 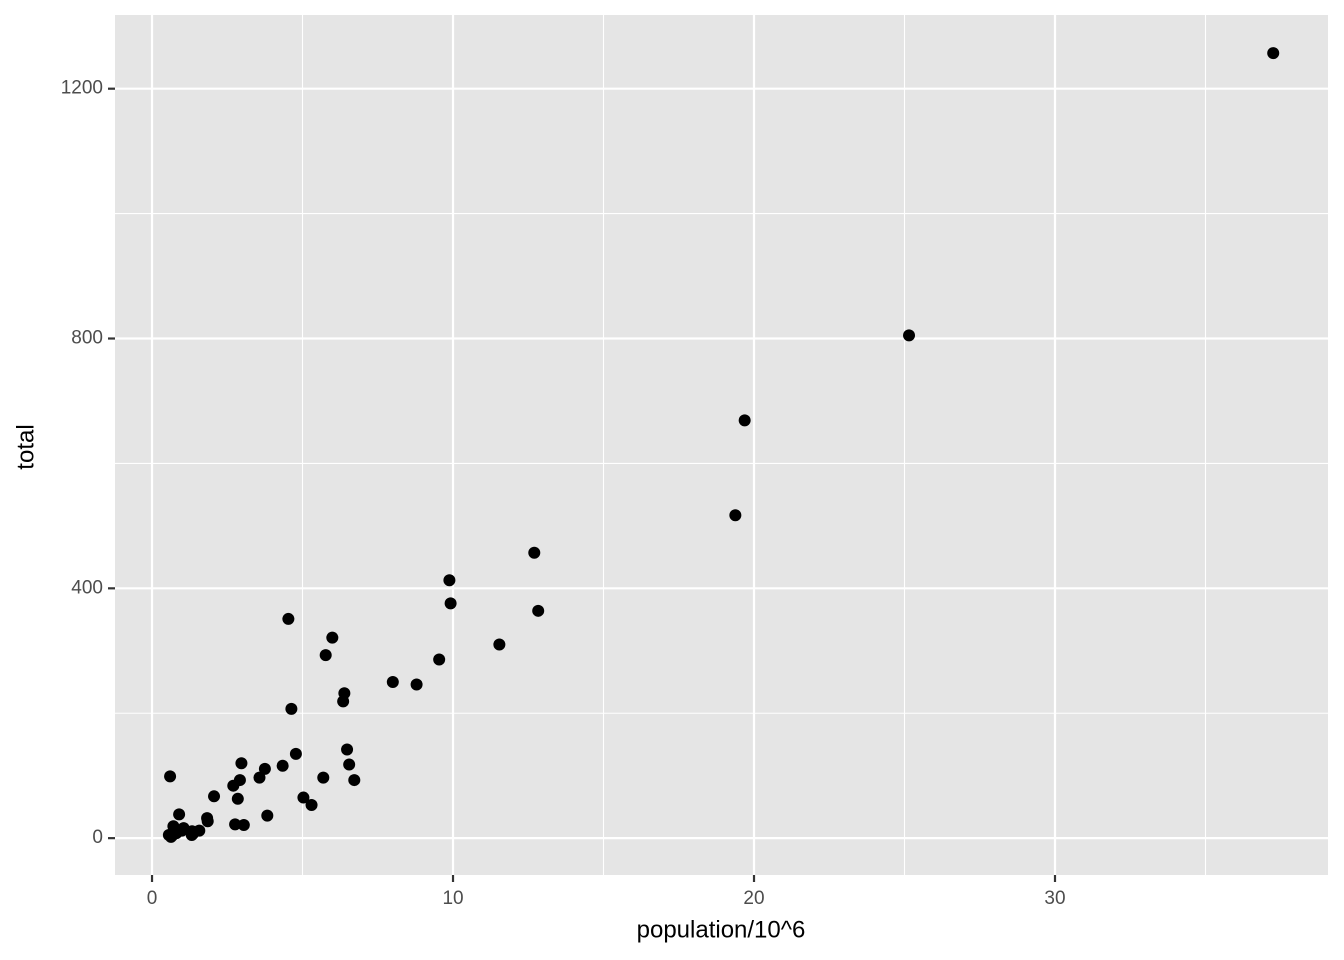 I want to click on y-tick-label: 800, so click(x=87, y=338).